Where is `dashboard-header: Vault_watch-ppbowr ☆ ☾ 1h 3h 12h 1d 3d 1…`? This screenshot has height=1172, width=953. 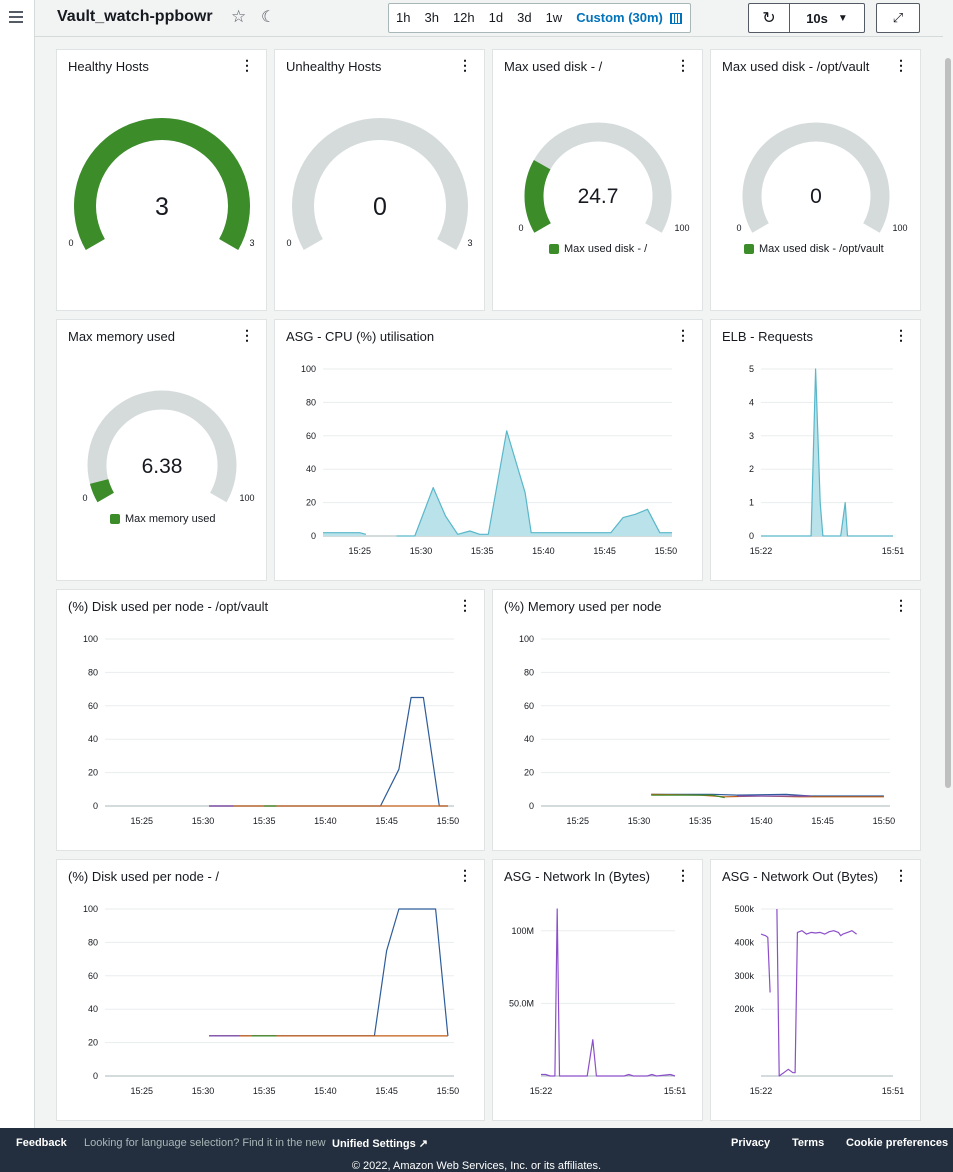
dashboard-header: Vault_watch-ppbowr ☆ ☾ 1h 3h 12h 1d 3d 1… is located at coordinates (489, 18).